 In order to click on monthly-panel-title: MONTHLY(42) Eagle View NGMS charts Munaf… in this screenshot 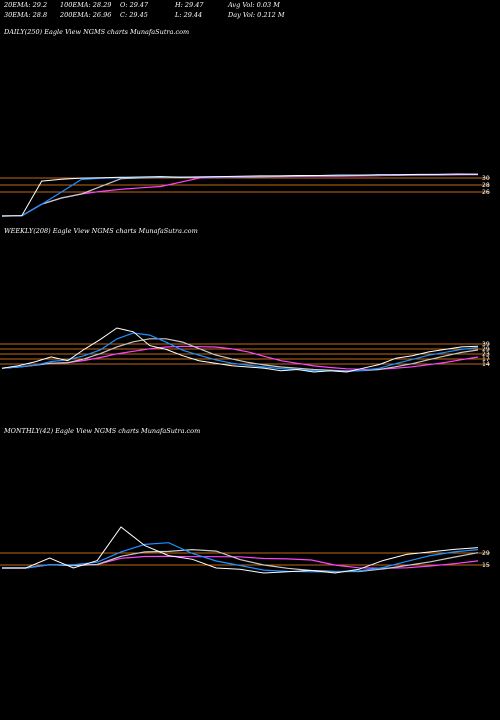, I will do `click(102, 431)`.